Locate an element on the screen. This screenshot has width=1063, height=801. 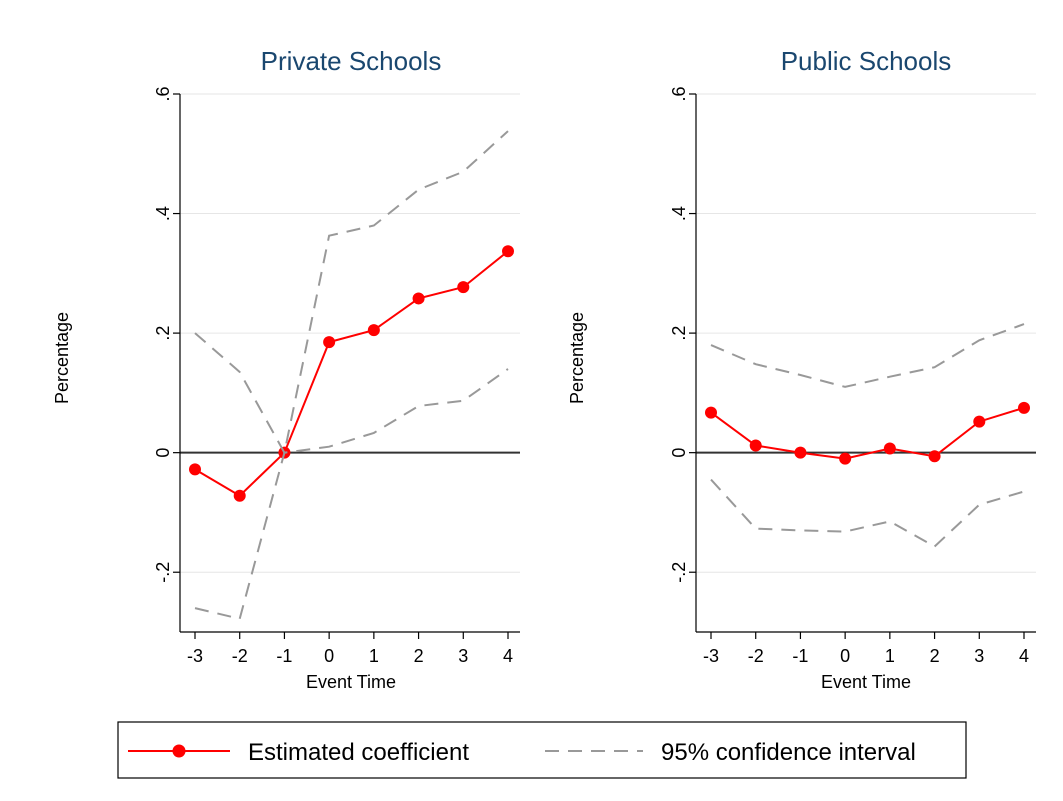
public-schools-series is located at coordinates (867, 435).